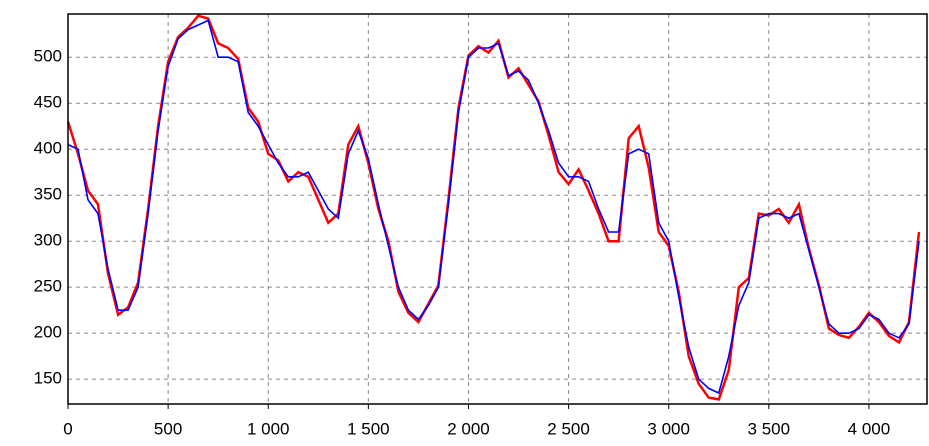 The image size is (929, 446). I want to click on y-tick-label: 450, so click(48, 102).